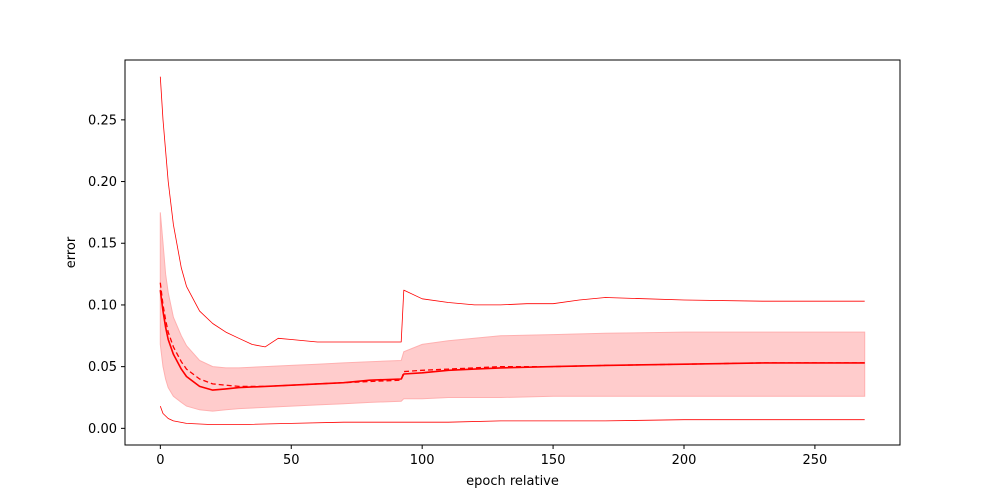  Describe the element at coordinates (106, 275) in the screenshot. I see `y-axis-ticks: 0.00 0.05 0.10 0.15 0.20 0.25` at that location.